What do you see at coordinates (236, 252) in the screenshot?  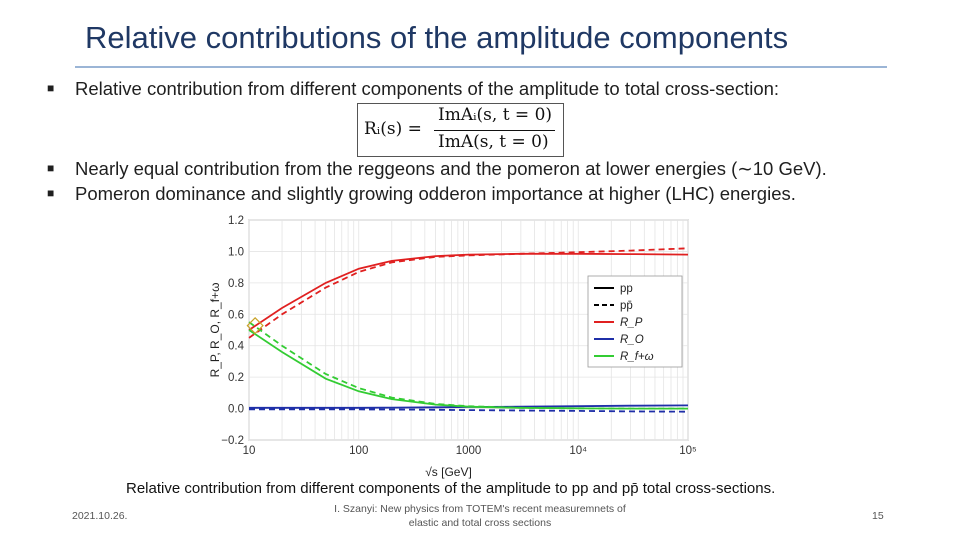 I see `y-tick-label: 1.0` at bounding box center [236, 252].